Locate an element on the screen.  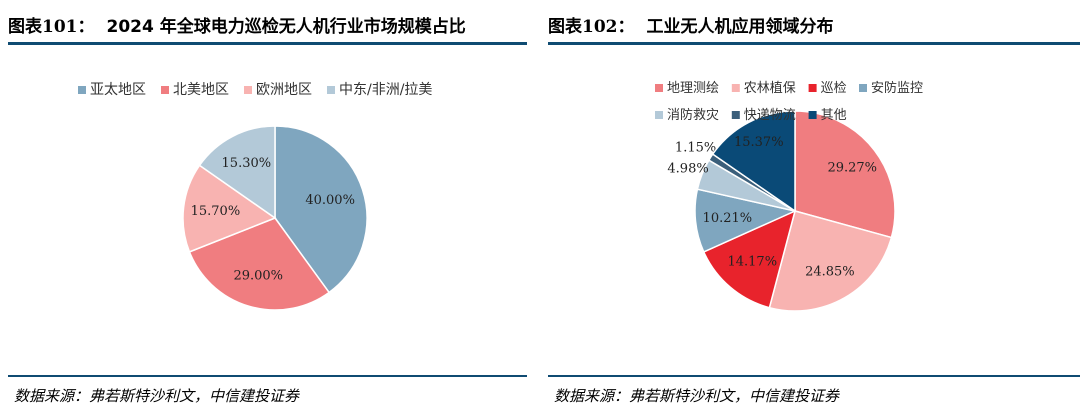
legend-label: 安防监控 is located at coordinates (897, 88).